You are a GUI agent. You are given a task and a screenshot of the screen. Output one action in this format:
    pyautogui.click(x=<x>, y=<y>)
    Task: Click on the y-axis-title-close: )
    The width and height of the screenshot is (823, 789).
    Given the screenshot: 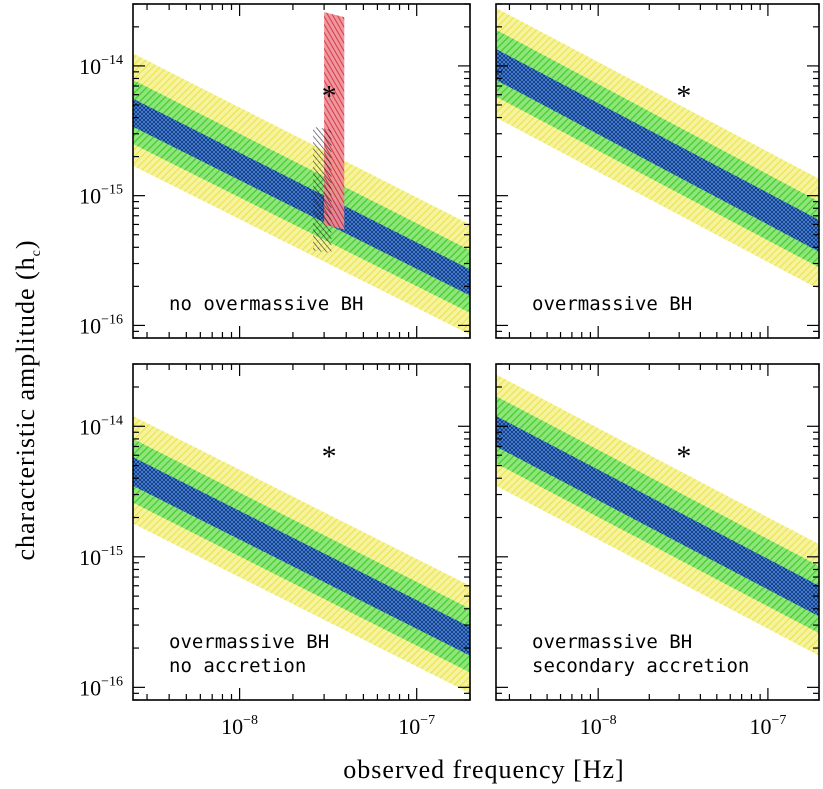 What is the action you would take?
    pyautogui.click(x=25, y=244)
    